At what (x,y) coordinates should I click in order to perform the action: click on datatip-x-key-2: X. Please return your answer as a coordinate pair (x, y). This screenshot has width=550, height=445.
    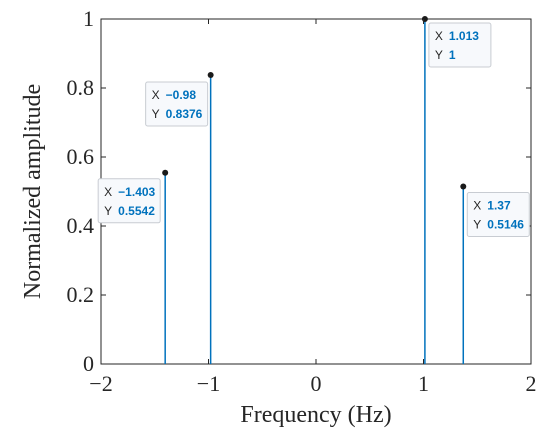
    Looking at the image, I should click on (439, 36).